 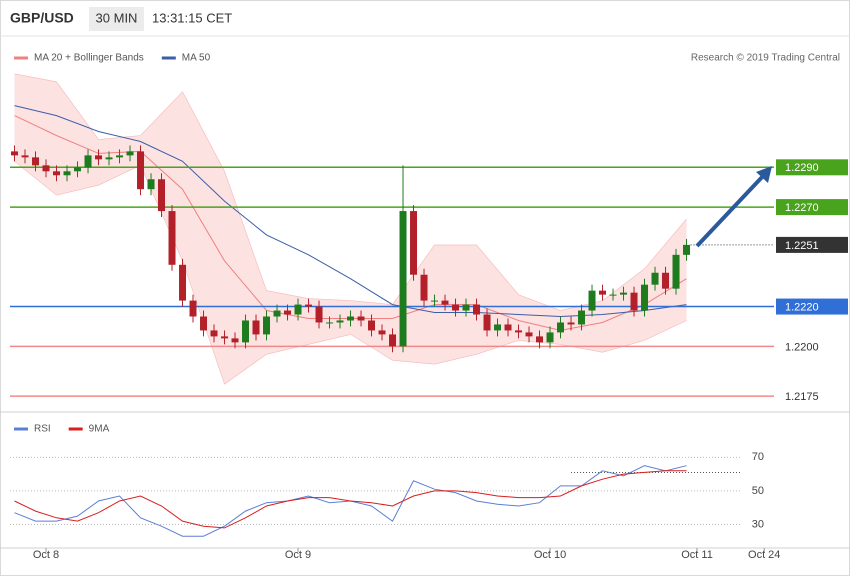 I want to click on legend-label: MA 20 + Bollinger Bands, so click(x=89, y=58).